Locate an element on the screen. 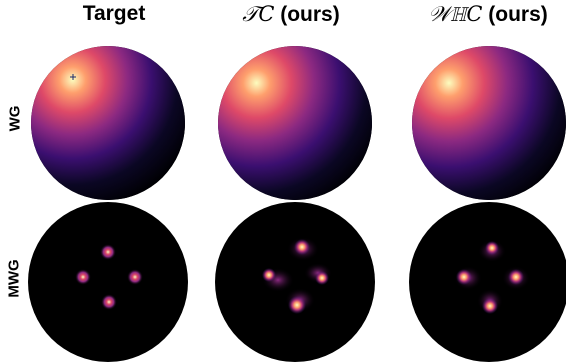  column-title-whc-suffix: (ours) is located at coordinates (515, 14).